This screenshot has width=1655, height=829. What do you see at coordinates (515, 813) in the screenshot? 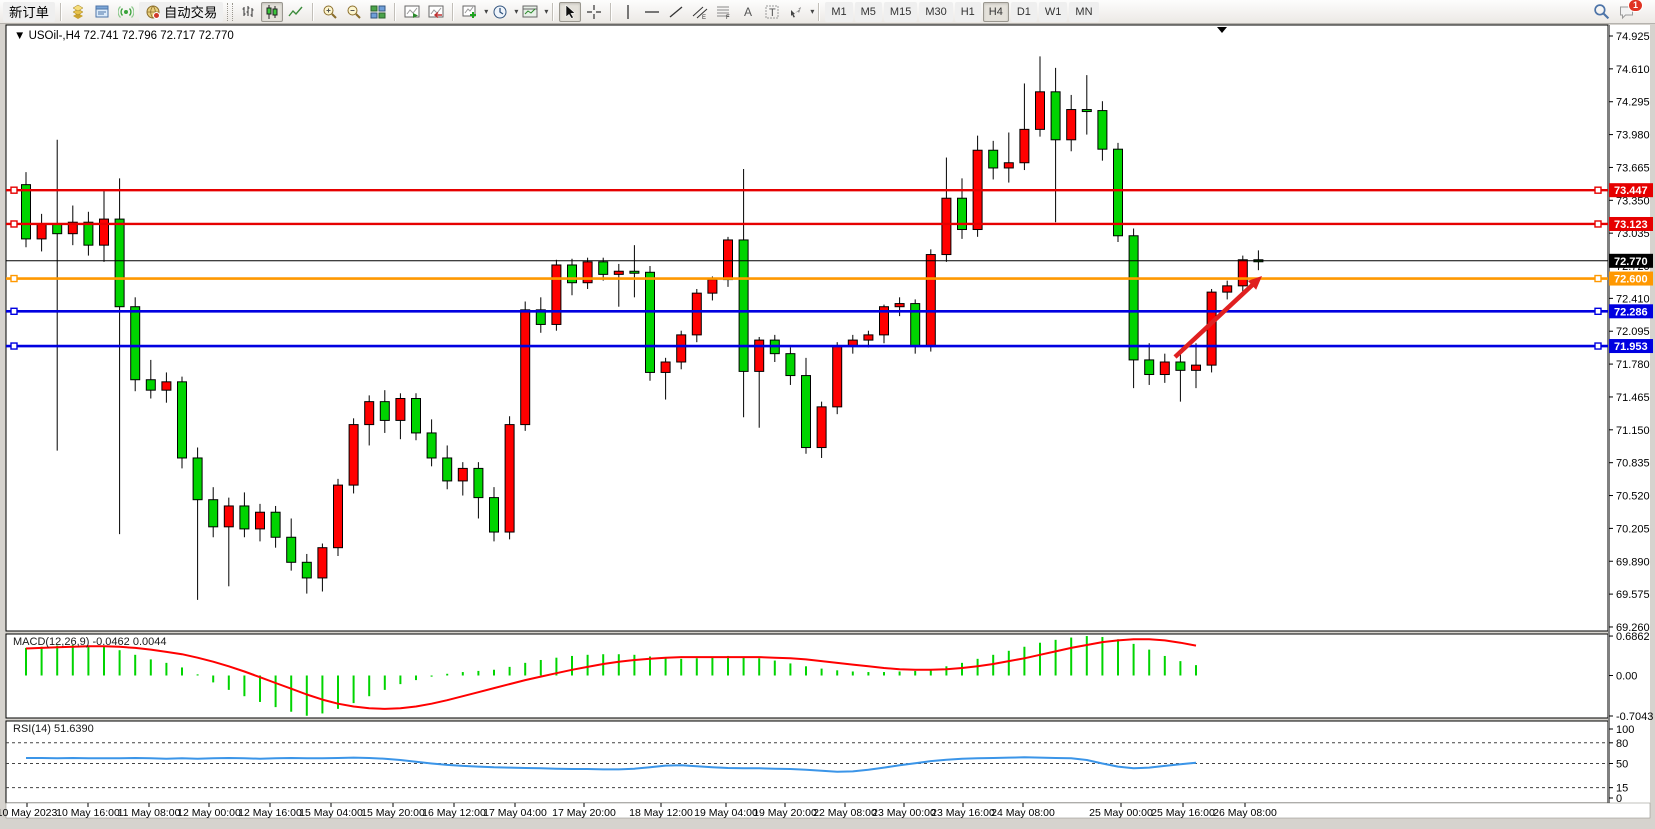
I see `svg-text: 17 May 04:00` at bounding box center [515, 813].